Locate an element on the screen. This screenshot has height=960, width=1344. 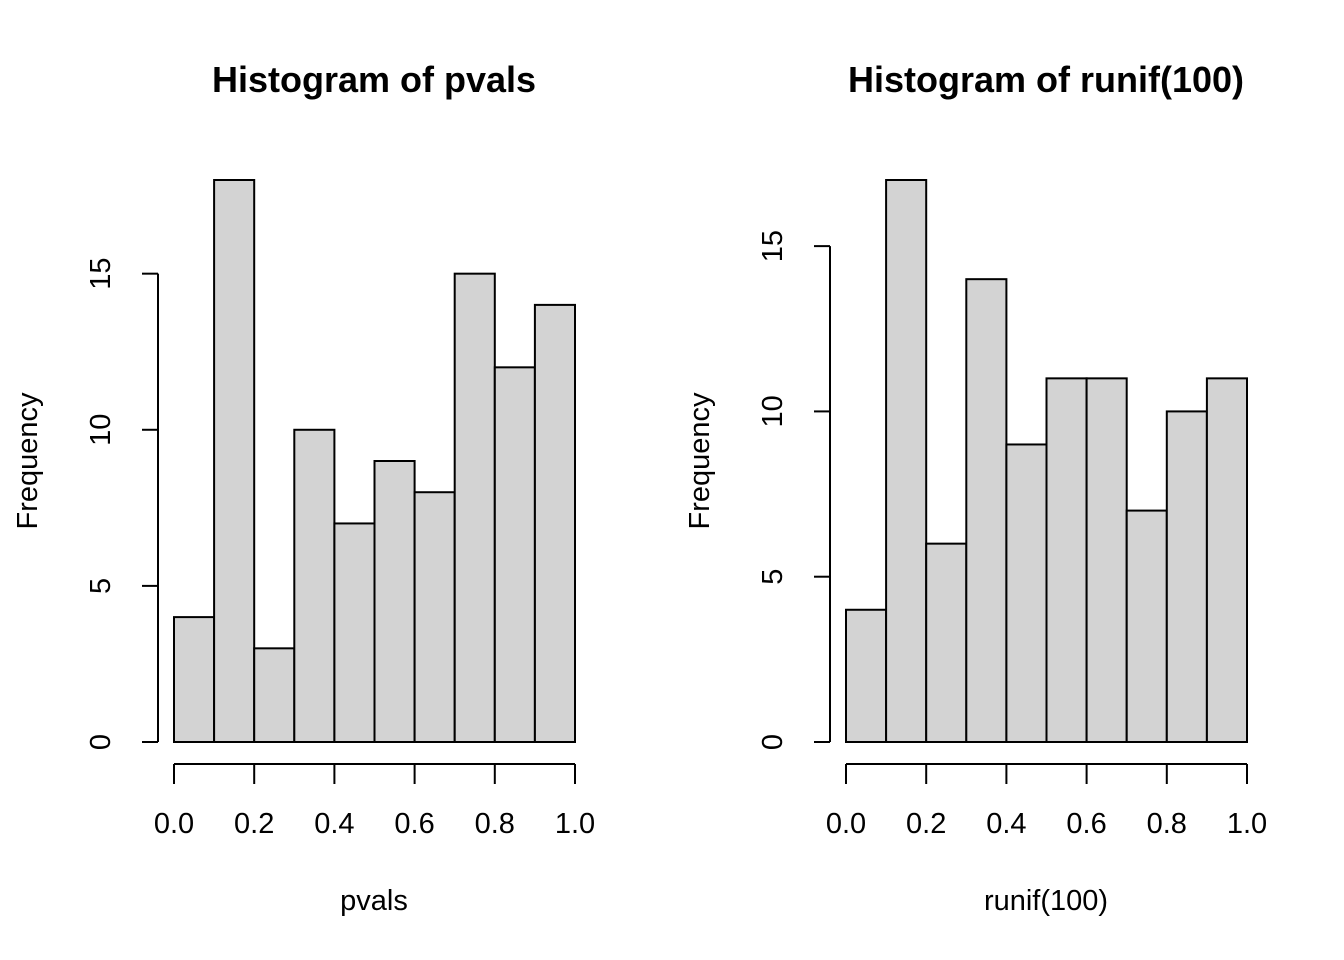
x-axis-label: runif(100) is located at coordinates (1046, 901).